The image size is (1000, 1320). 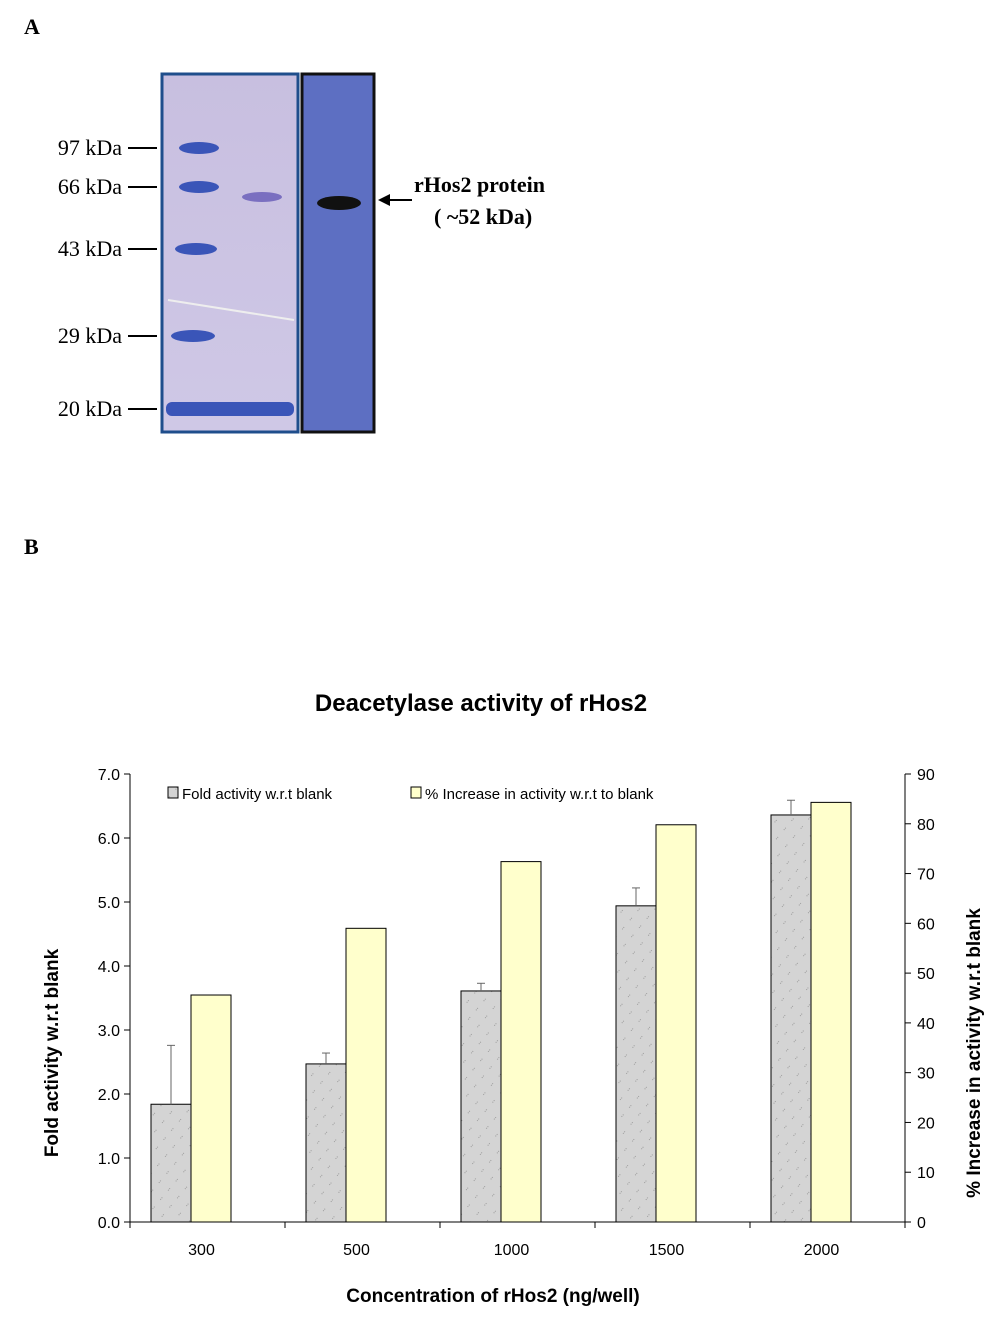 What do you see at coordinates (90, 186) in the screenshot?
I see `marker-label: 66 kDa` at bounding box center [90, 186].